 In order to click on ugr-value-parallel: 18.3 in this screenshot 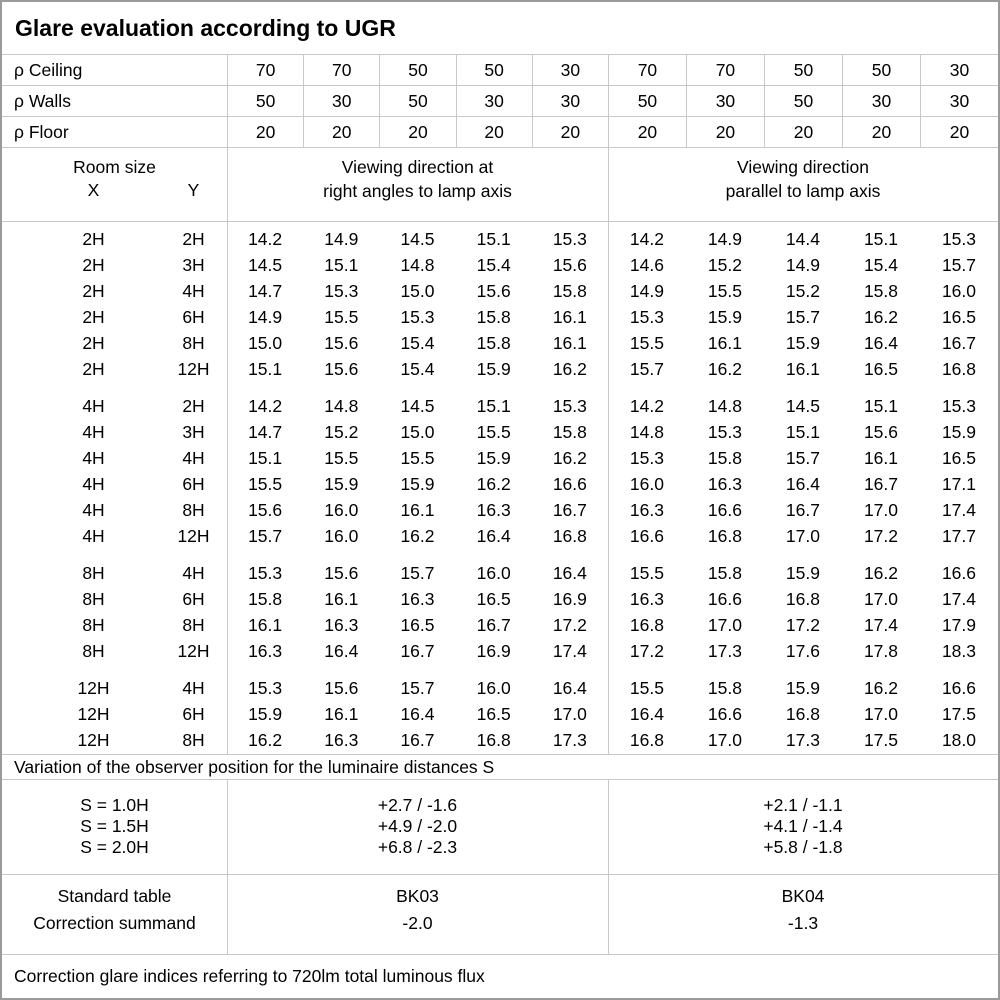, I will do `click(959, 650)`.